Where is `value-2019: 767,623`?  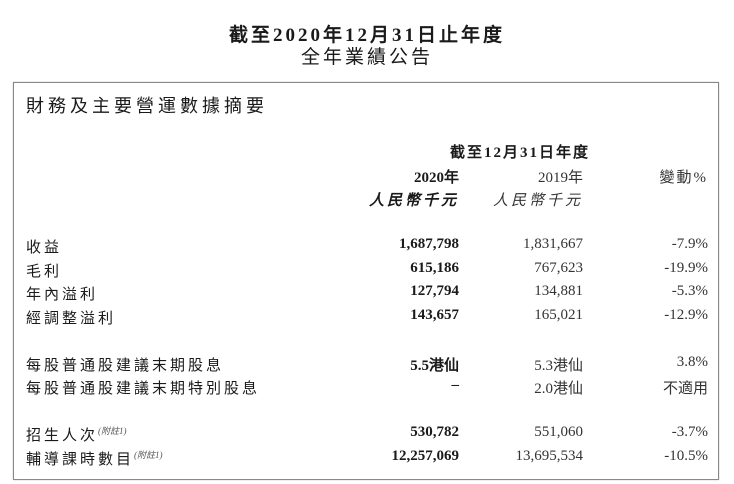
value-2019: 767,623 is located at coordinates (558, 268).